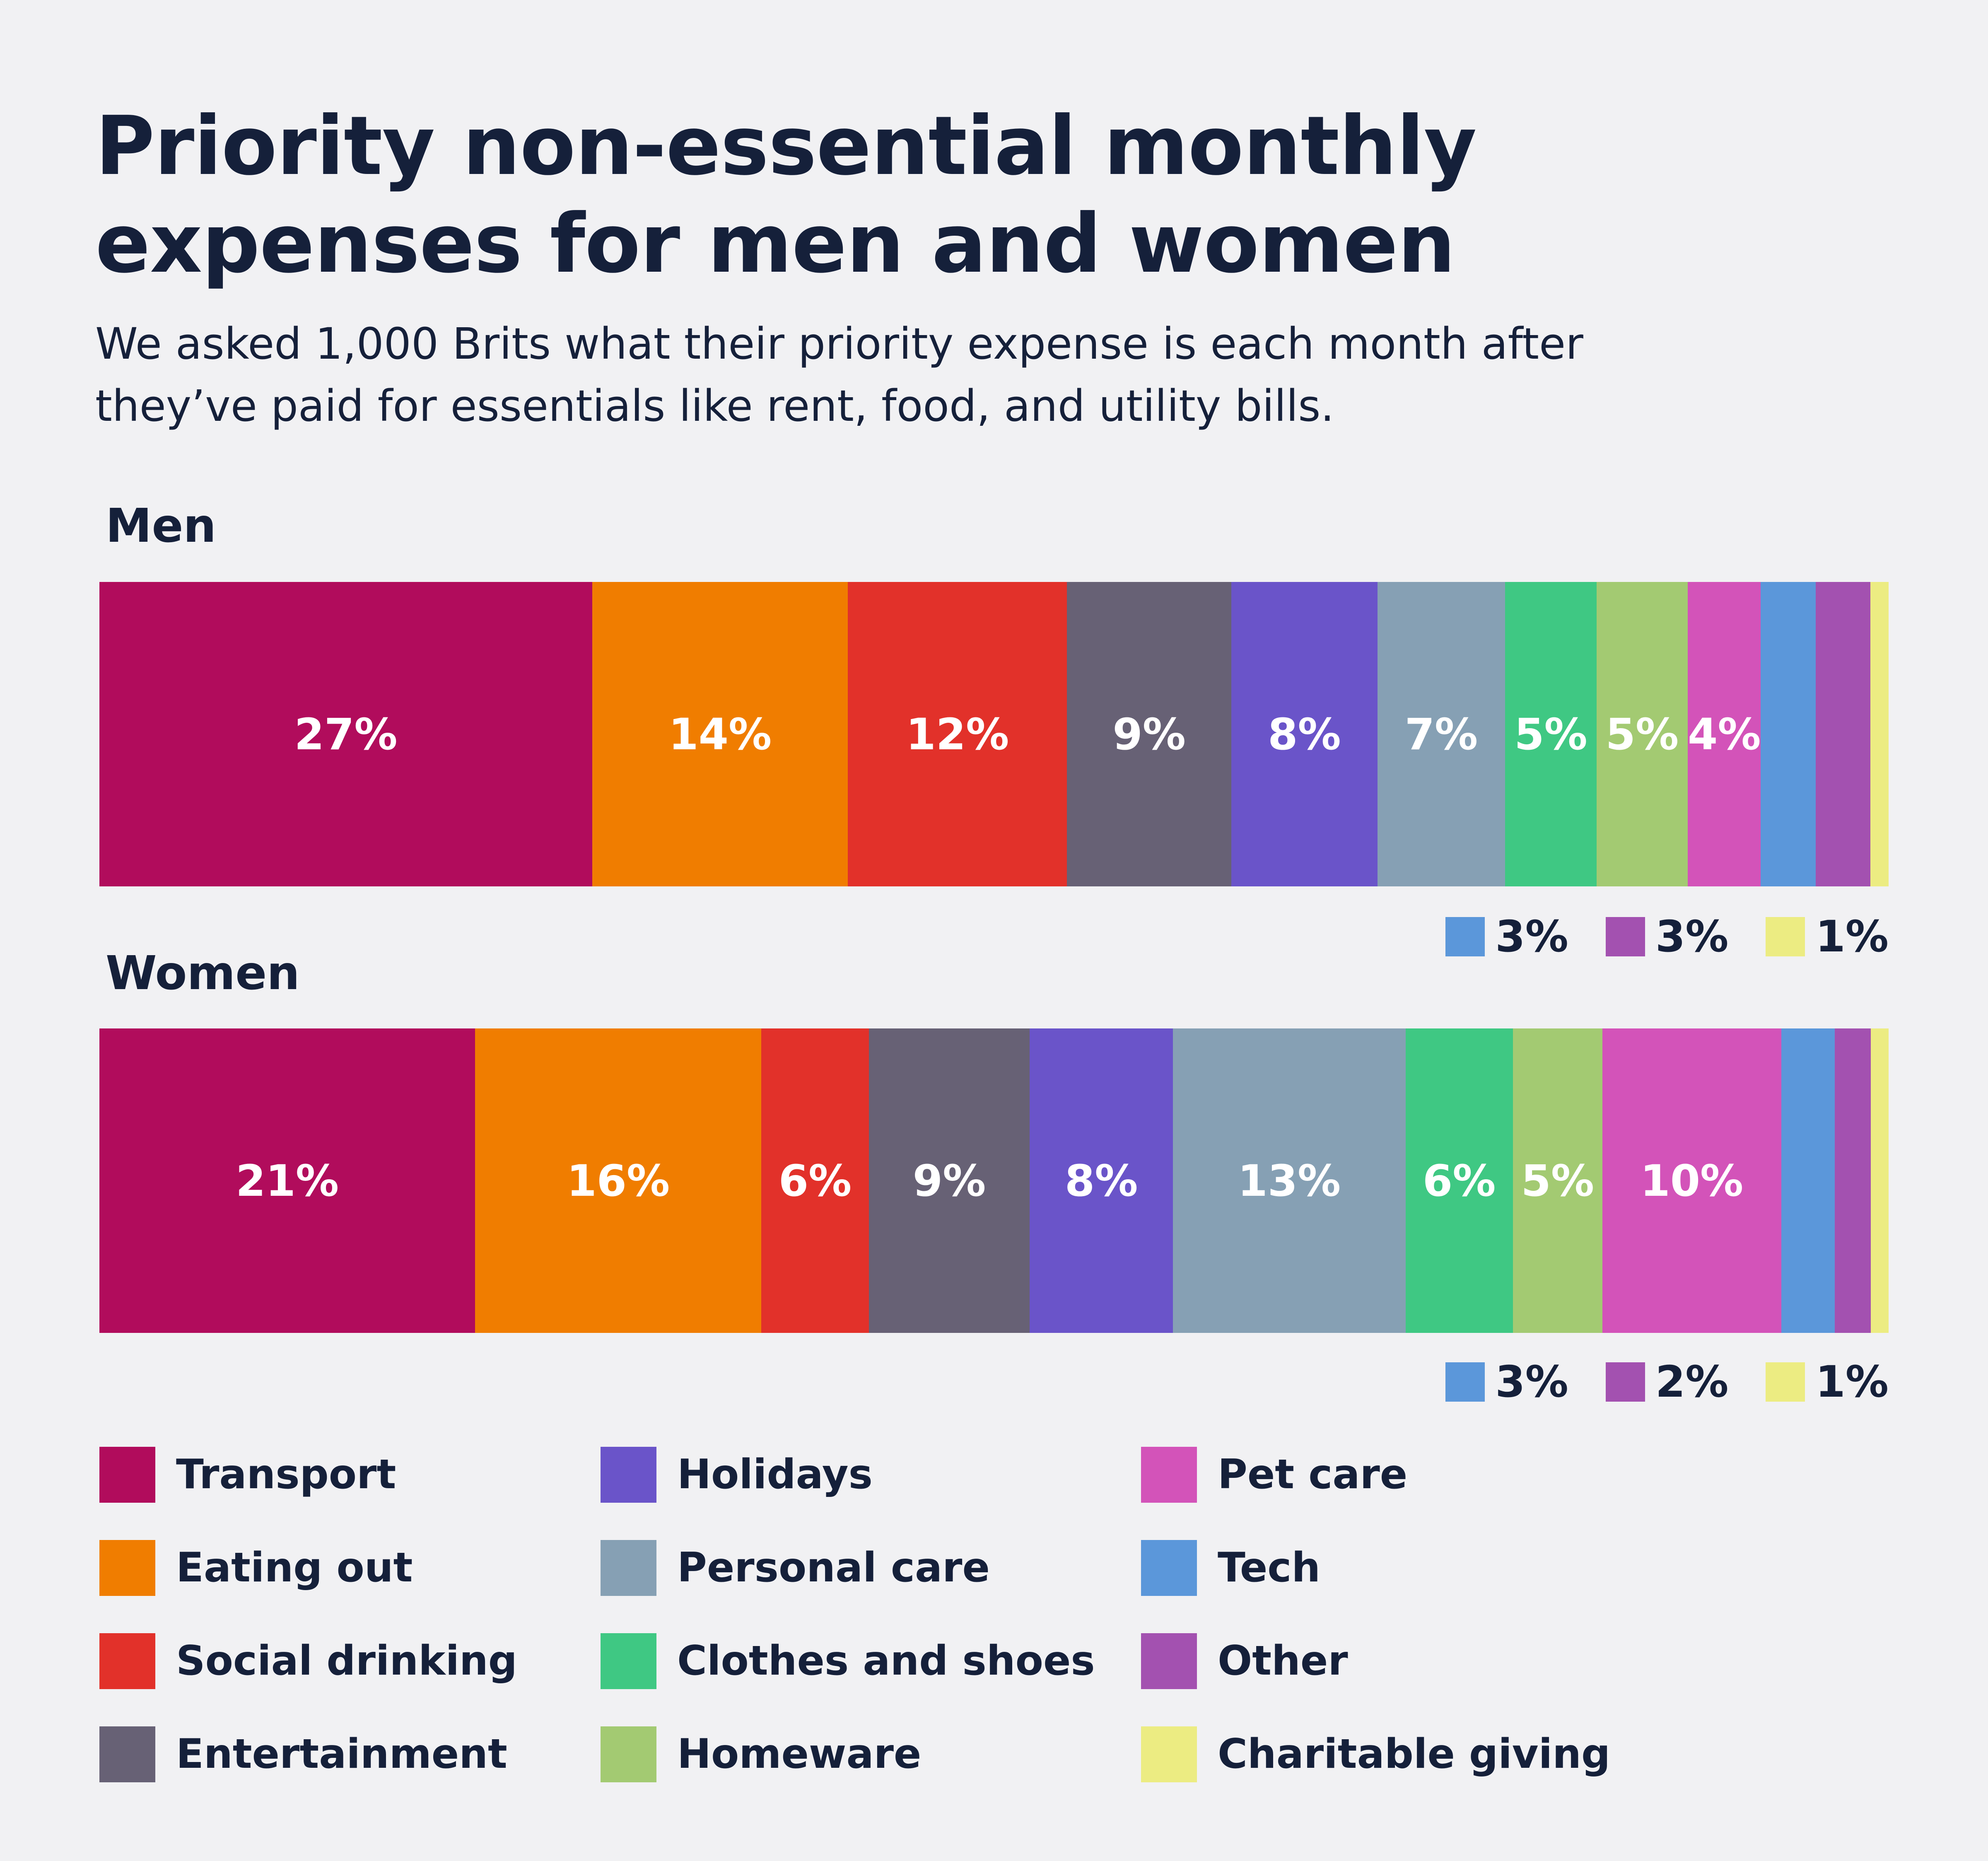 This screenshot has width=1988, height=1861. I want to click on legend-item-transport: Transport, so click(350, 1475).